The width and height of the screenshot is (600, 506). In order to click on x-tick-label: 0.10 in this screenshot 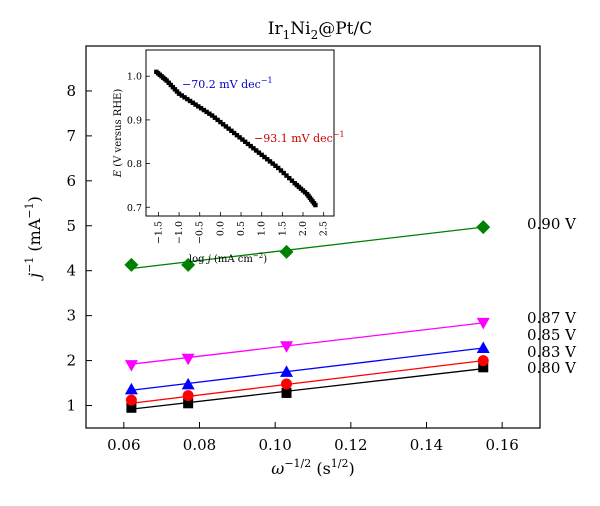, I will do `click(274, 445)`.